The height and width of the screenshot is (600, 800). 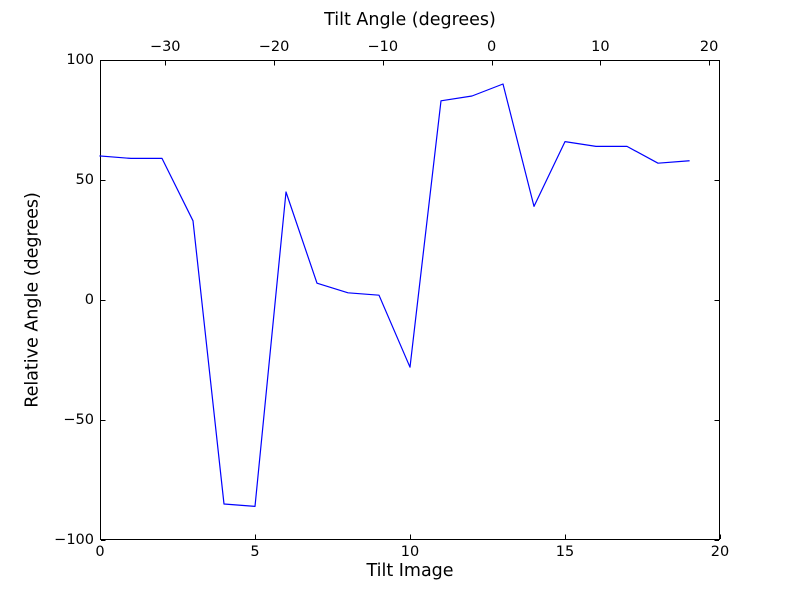 I want to click on top-x-axis-title: Tilt Angle (degrees), so click(x=410, y=20).